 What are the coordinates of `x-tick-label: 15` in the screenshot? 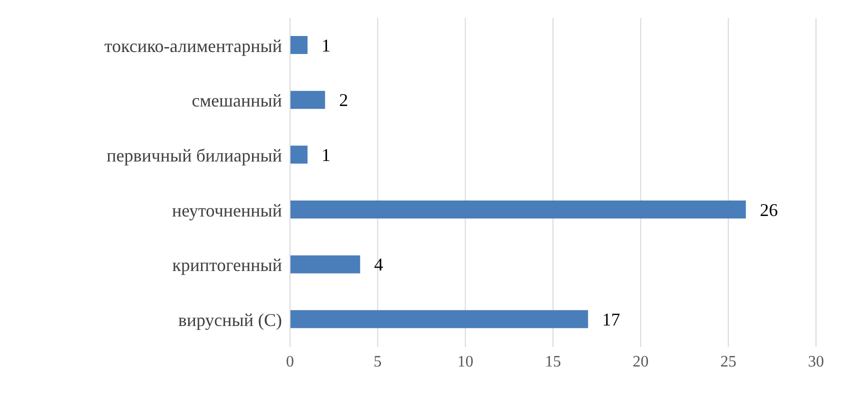 It's located at (553, 361).